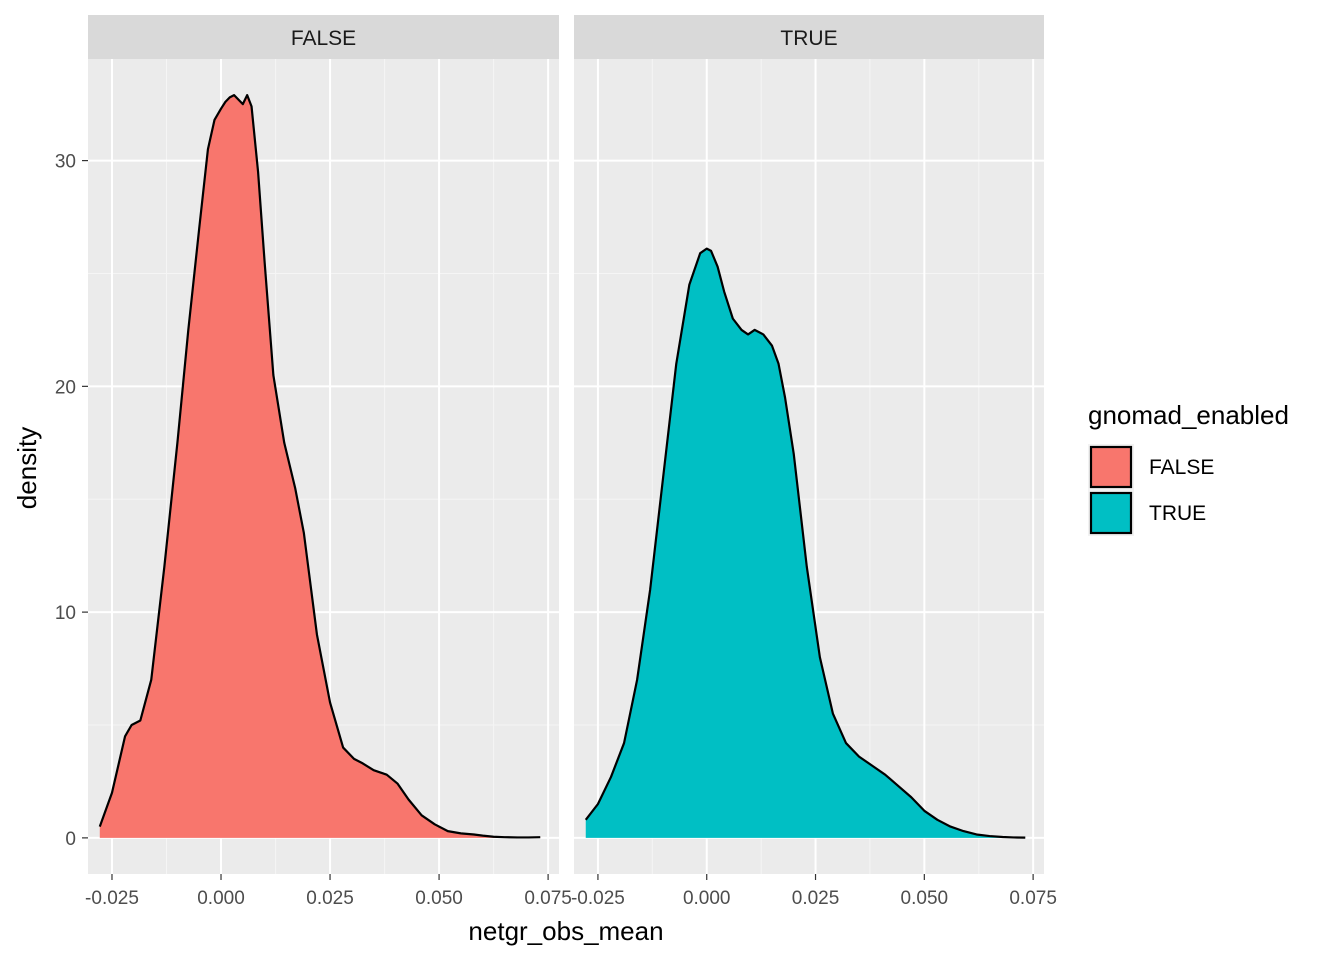  Describe the element at coordinates (65, 613) in the screenshot. I see `y-tick-label: 10` at that location.